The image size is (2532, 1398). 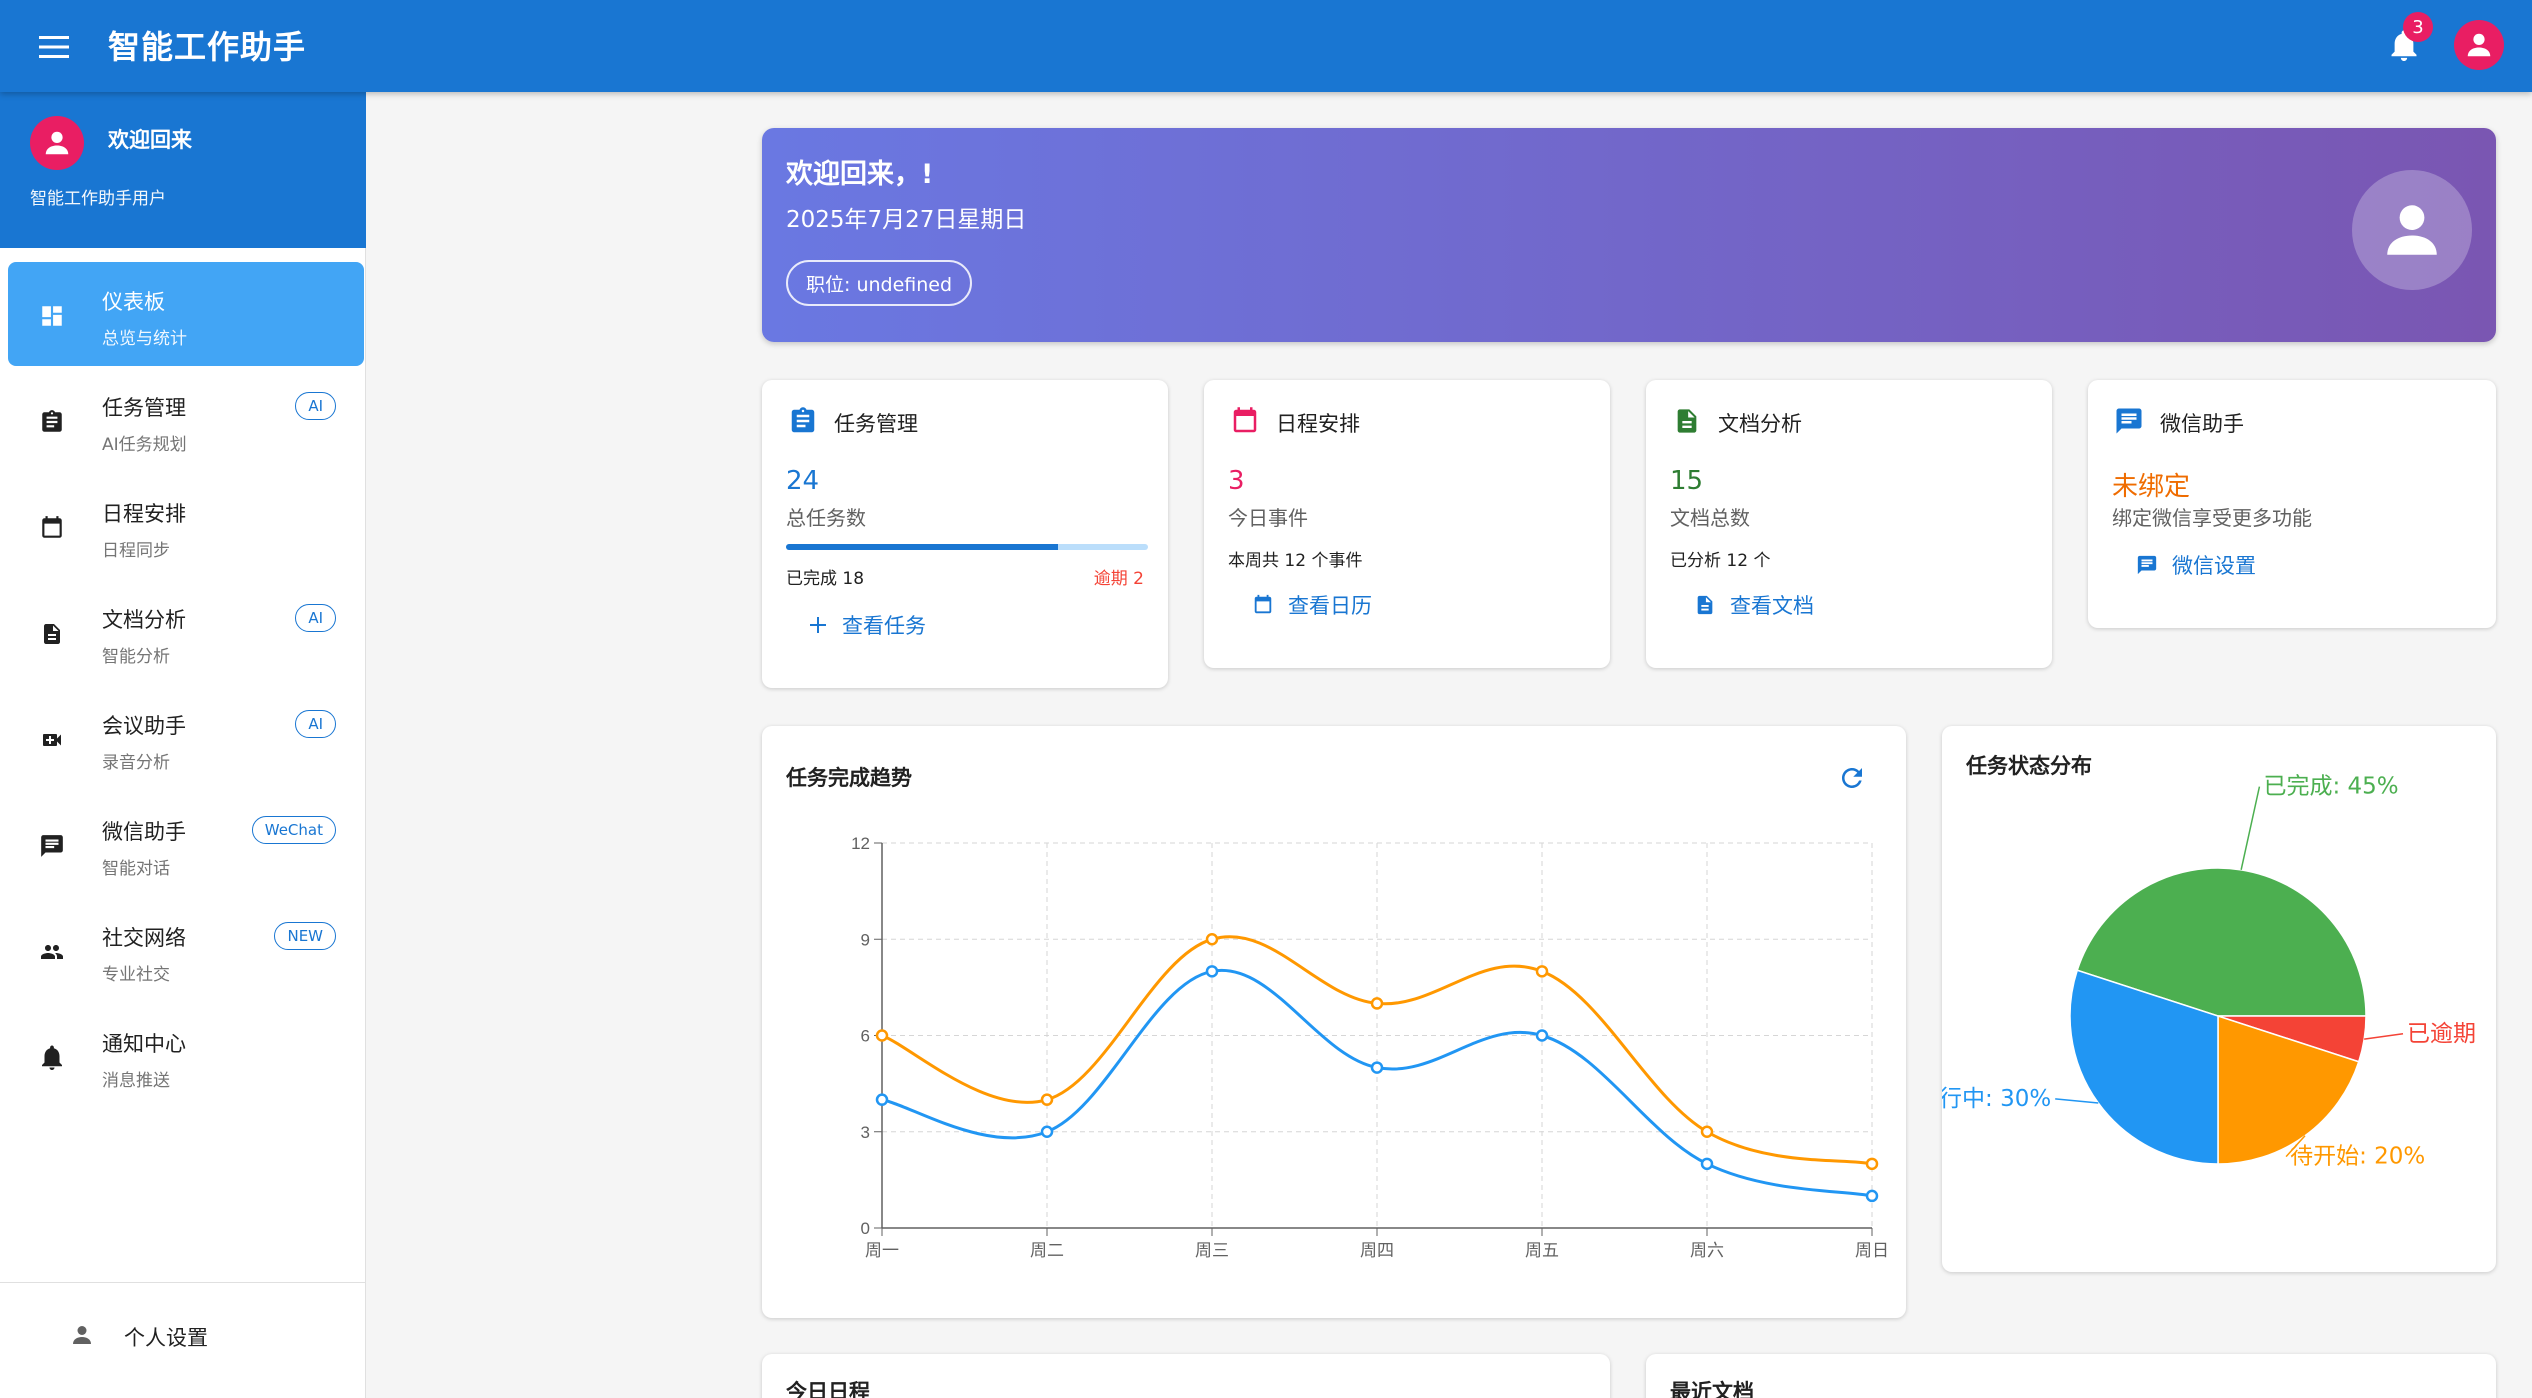 I want to click on y-tick-label: 0, so click(x=865, y=1228).